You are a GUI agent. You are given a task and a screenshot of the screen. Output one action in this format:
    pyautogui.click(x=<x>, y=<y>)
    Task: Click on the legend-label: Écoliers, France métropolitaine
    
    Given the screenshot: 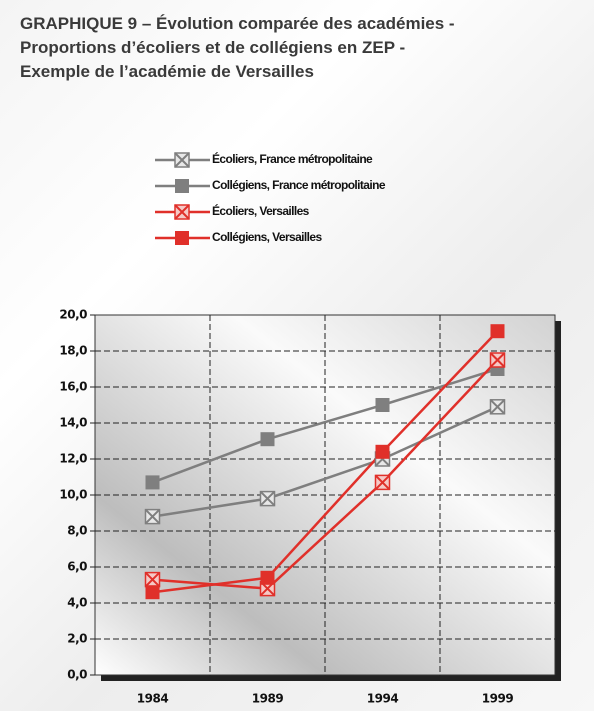 What is the action you would take?
    pyautogui.click(x=292, y=158)
    